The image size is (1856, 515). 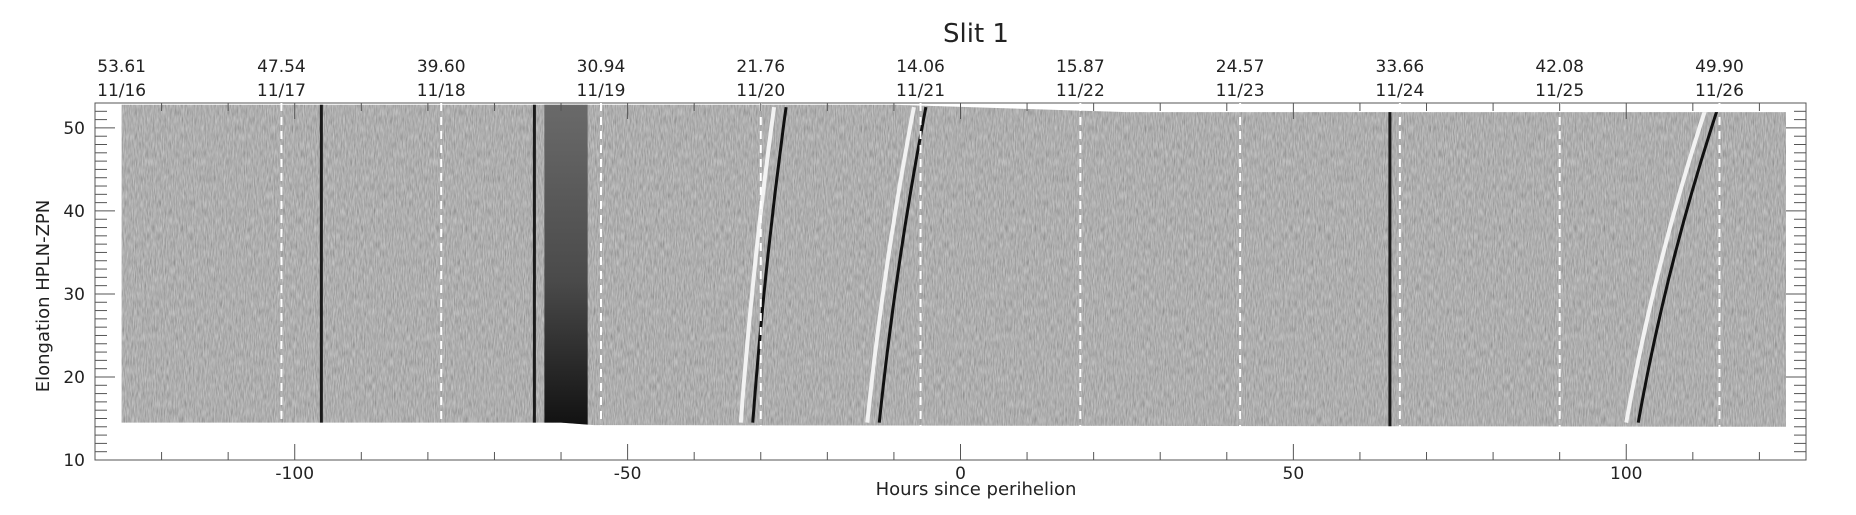 I want to click on top-axis-value: 33.66, so click(x=1400, y=67).